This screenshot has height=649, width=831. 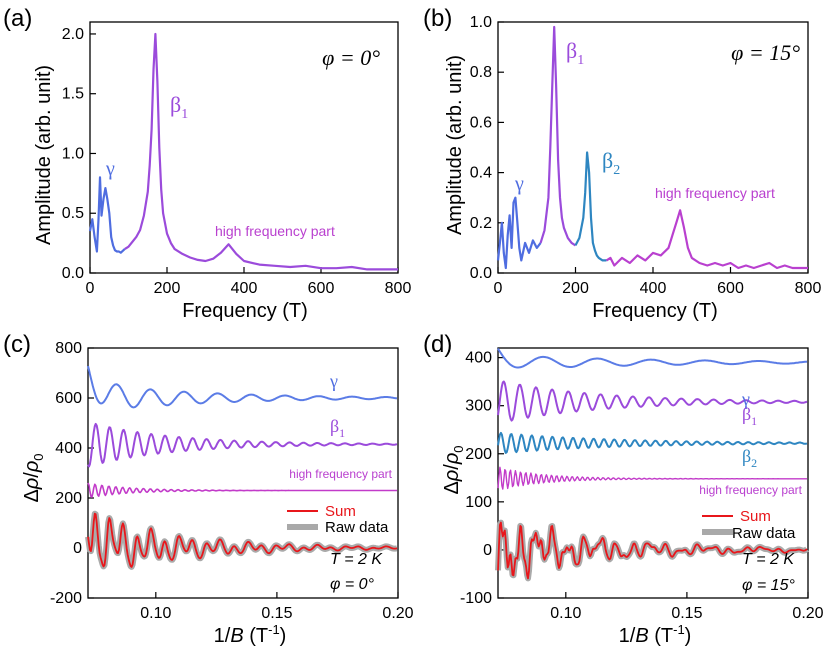 I want to click on ytick-label-c-2: 200, so click(x=68, y=498).